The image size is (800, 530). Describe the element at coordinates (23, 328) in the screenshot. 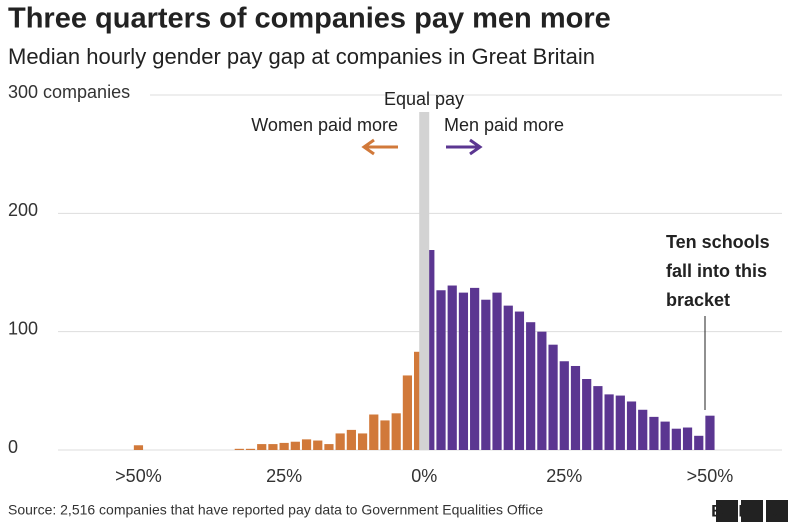

I see `y-tick-label: 100` at that location.